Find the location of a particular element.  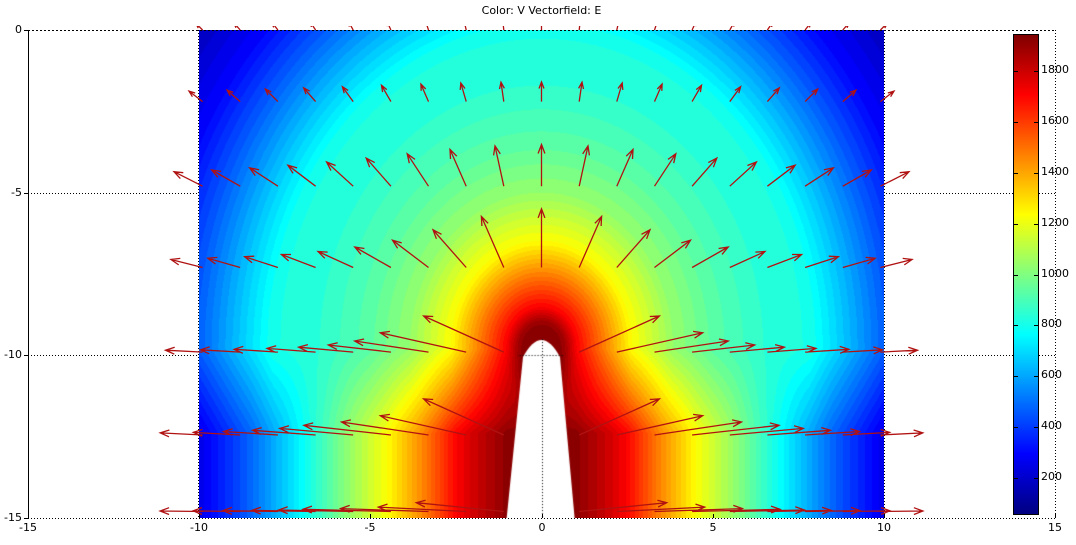

y-tick-label--15: -15 is located at coordinates (13, 517).